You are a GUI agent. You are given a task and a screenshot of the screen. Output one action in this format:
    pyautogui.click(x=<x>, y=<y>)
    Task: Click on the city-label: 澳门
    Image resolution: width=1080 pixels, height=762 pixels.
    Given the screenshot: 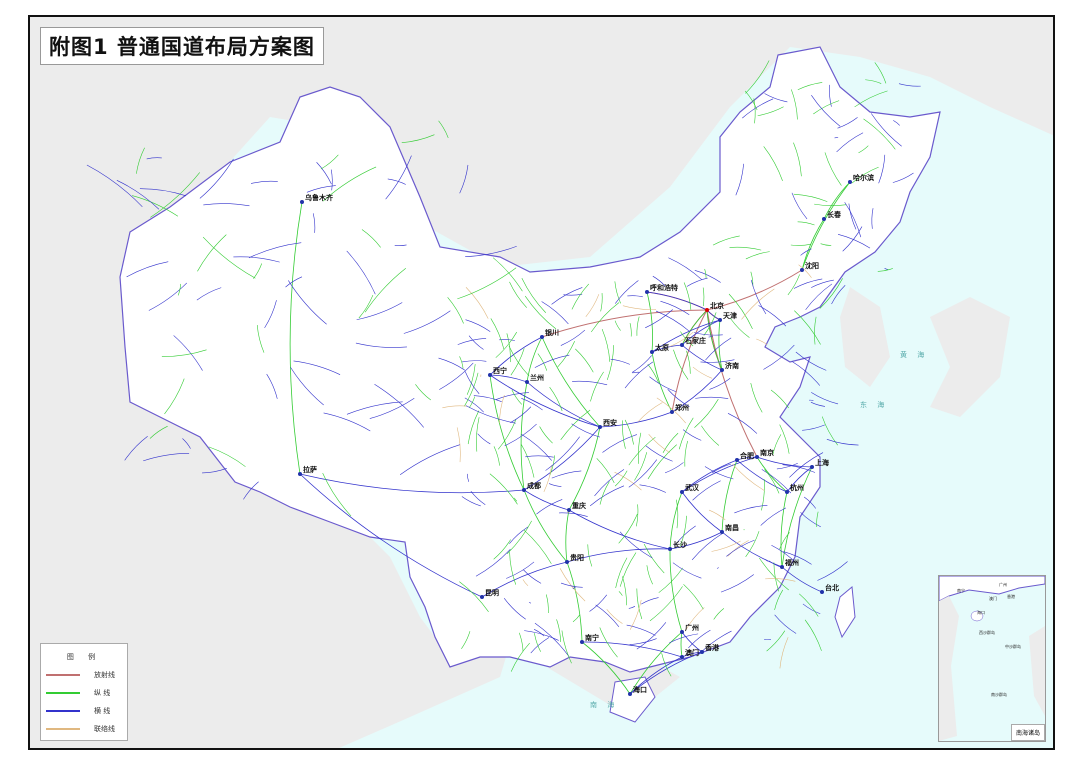 What is the action you would take?
    pyautogui.click(x=692, y=652)
    